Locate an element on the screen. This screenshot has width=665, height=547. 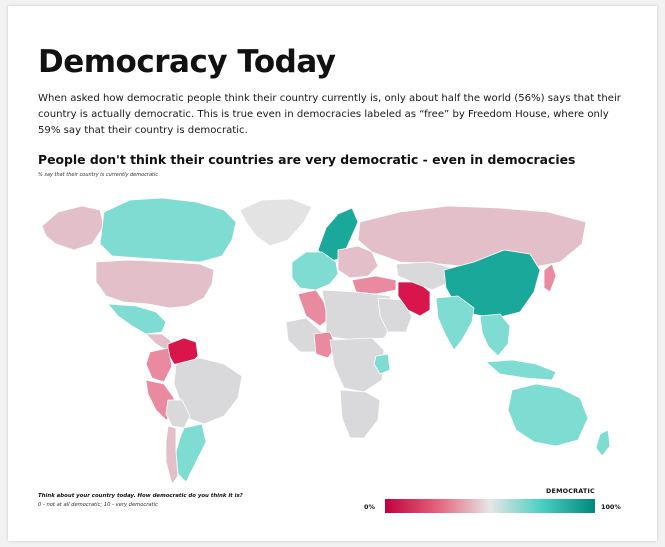
region-colombia is located at coordinates (159, 365).